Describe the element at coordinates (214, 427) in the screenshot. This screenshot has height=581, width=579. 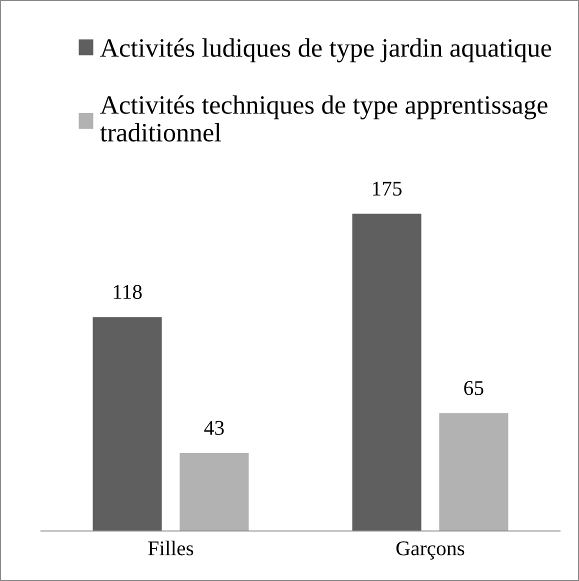
I see `data-label: 43` at that location.